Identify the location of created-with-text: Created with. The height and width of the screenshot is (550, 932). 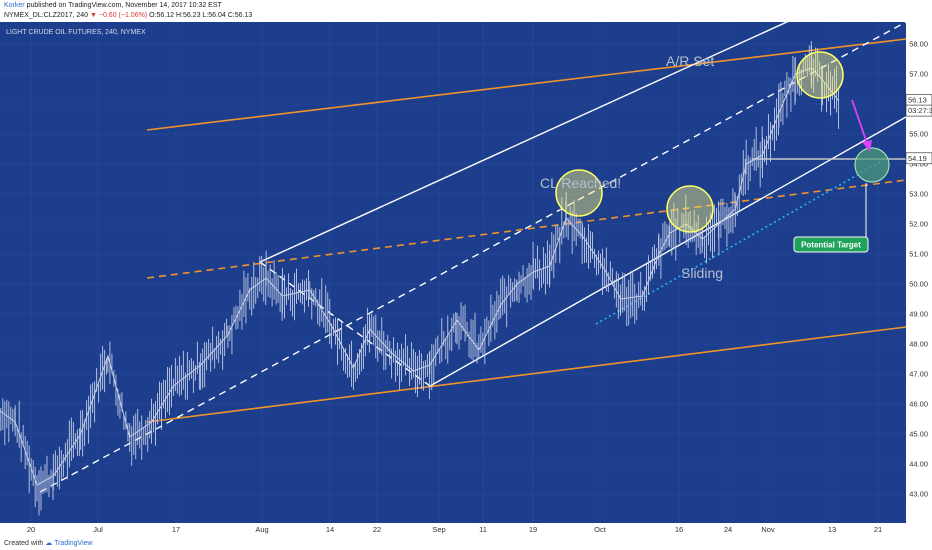
(24, 543).